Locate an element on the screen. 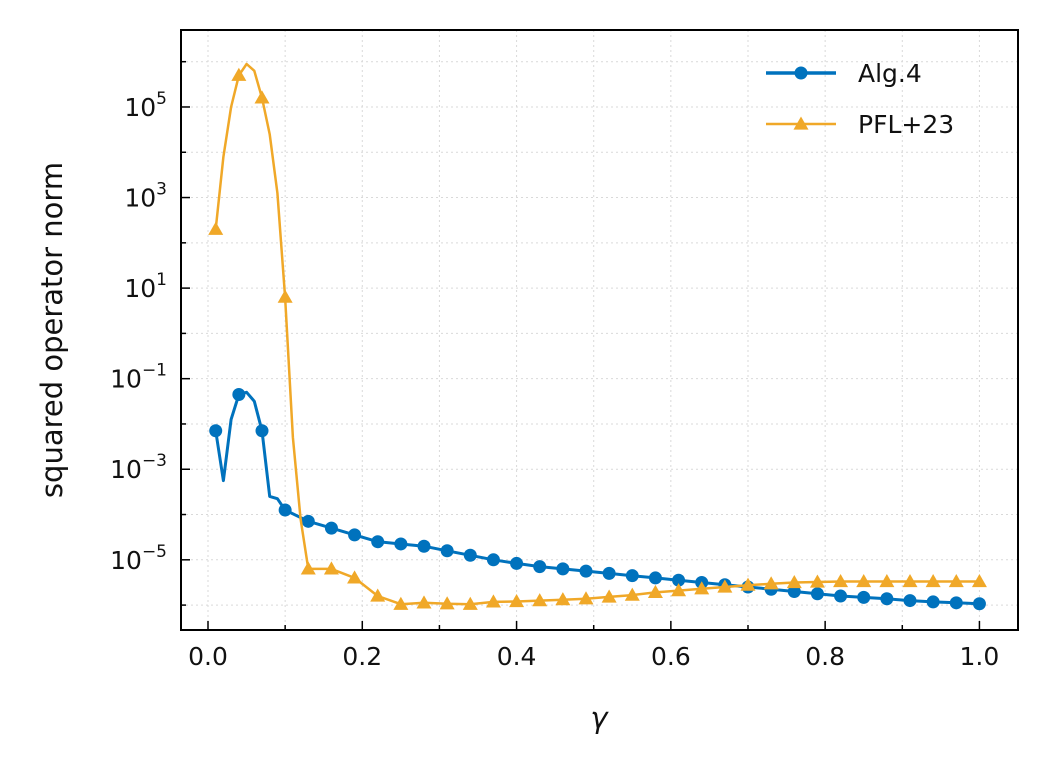  y-tick-label: 10⁻³ is located at coordinates (138, 467).